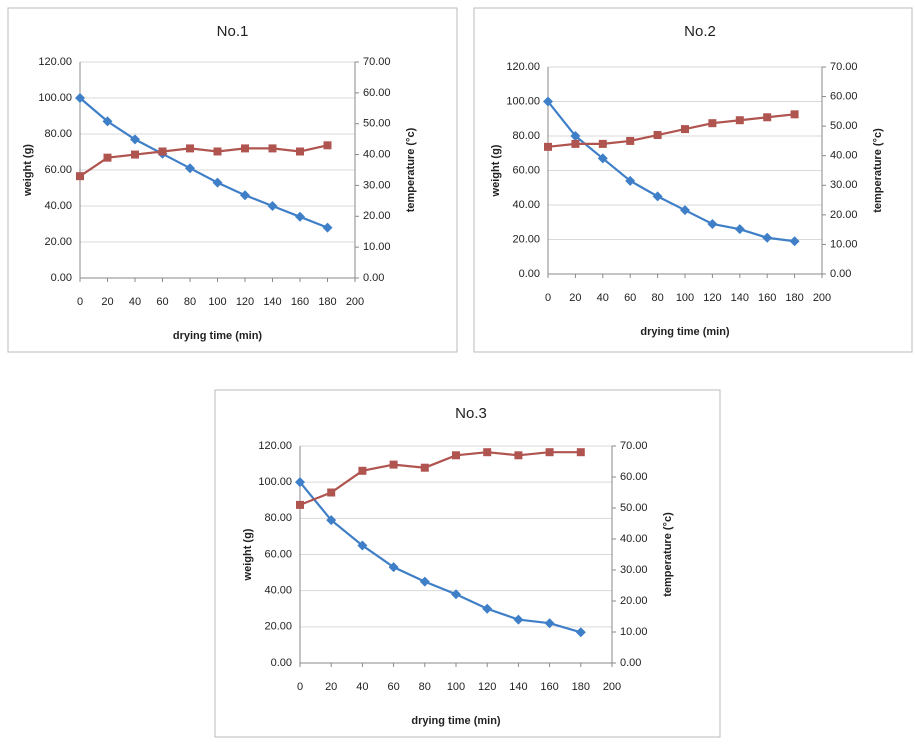 This screenshot has width=915, height=744. I want to click on x-tick-label: 80, so click(190, 302).